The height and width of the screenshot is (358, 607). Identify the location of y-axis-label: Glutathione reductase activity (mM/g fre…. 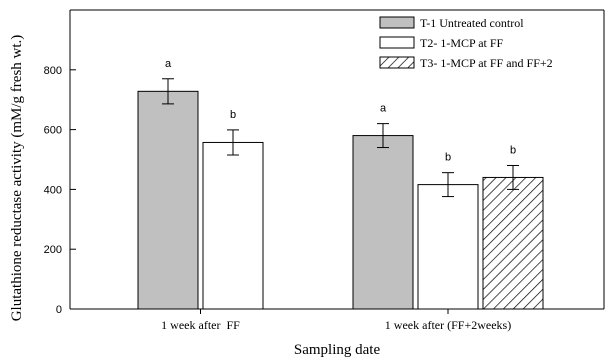
(17, 178).